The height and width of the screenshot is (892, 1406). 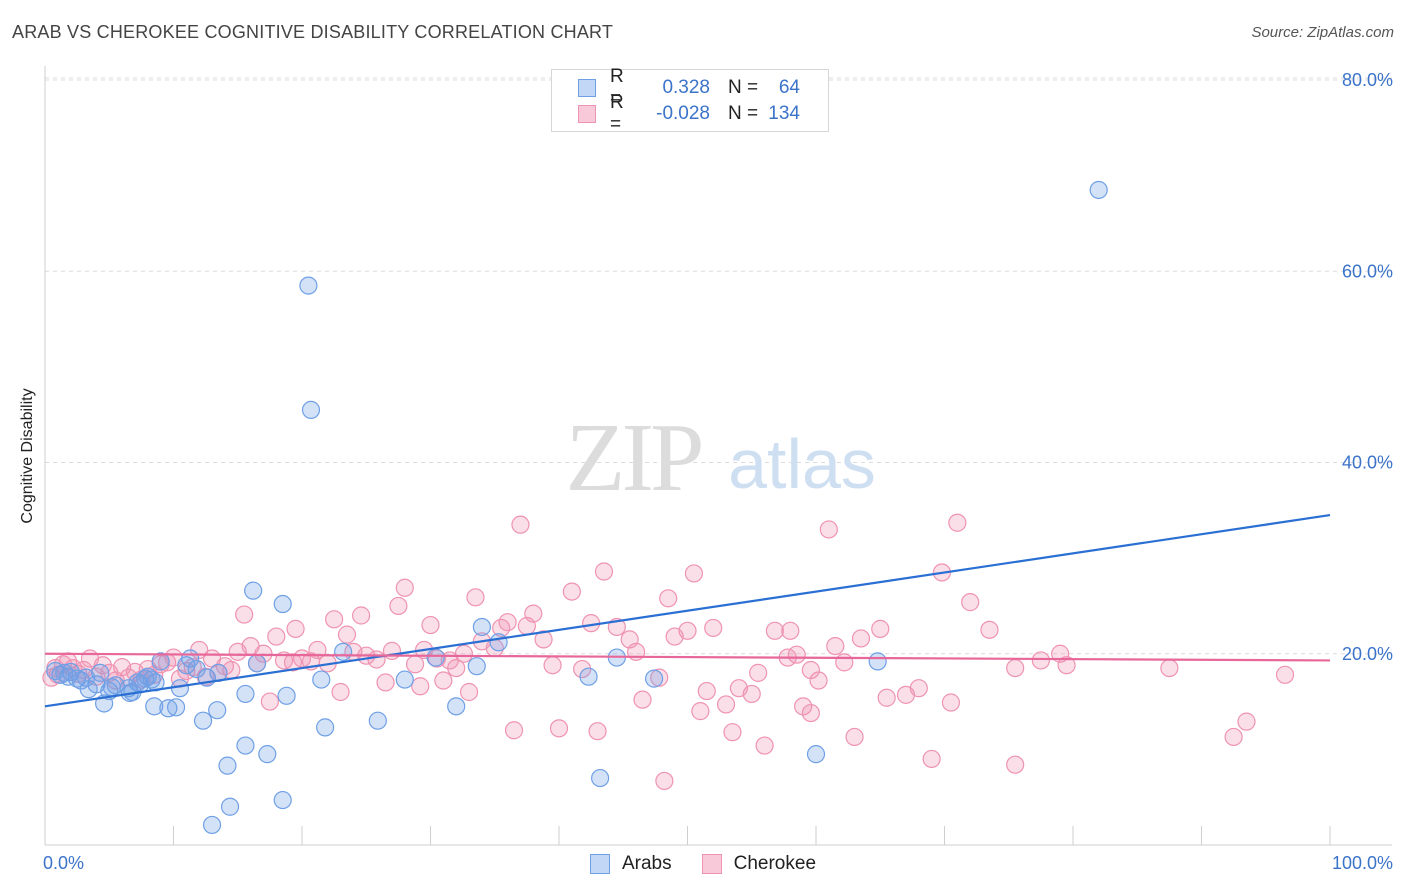 I want to click on y-axis-label: Cognitive Disability, so click(x=27, y=456).